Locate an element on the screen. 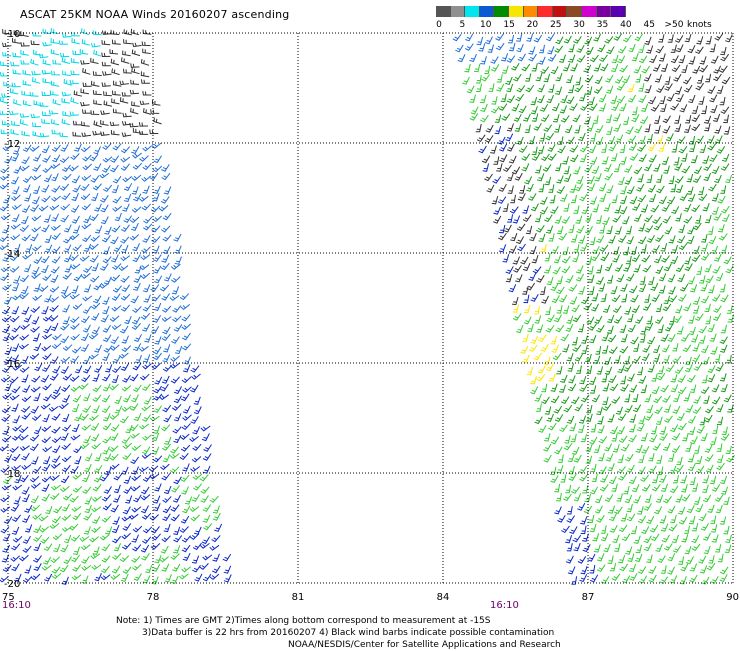  lon-label: 90 is located at coordinates (732, 597).